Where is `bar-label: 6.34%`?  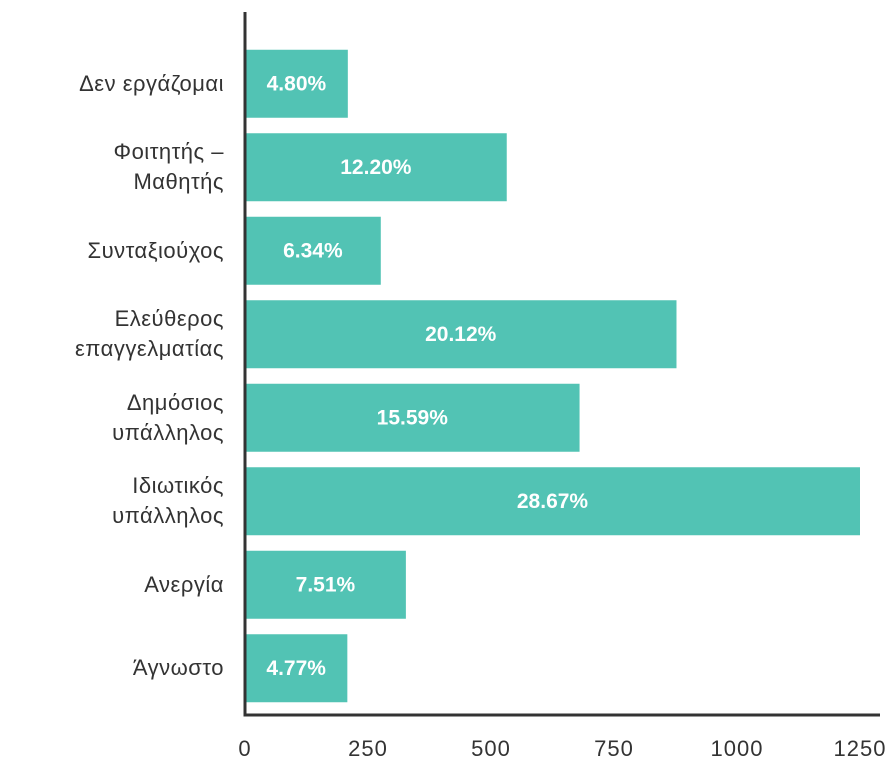 bar-label: 6.34% is located at coordinates (313, 250).